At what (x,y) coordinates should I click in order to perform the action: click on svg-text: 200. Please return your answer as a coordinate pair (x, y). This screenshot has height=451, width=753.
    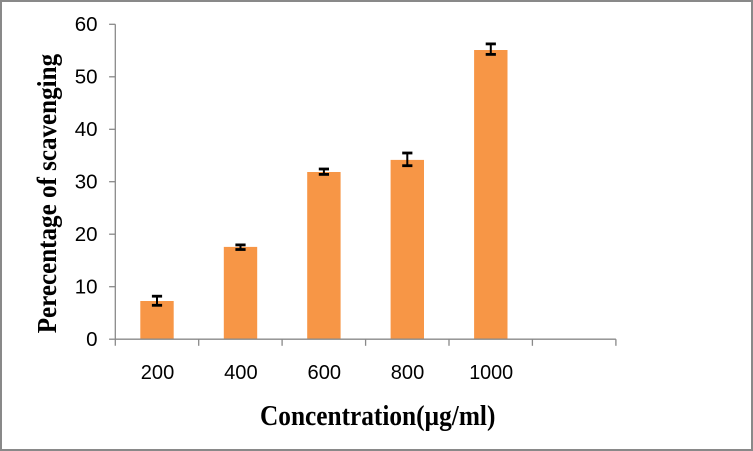
    Looking at the image, I should click on (158, 373).